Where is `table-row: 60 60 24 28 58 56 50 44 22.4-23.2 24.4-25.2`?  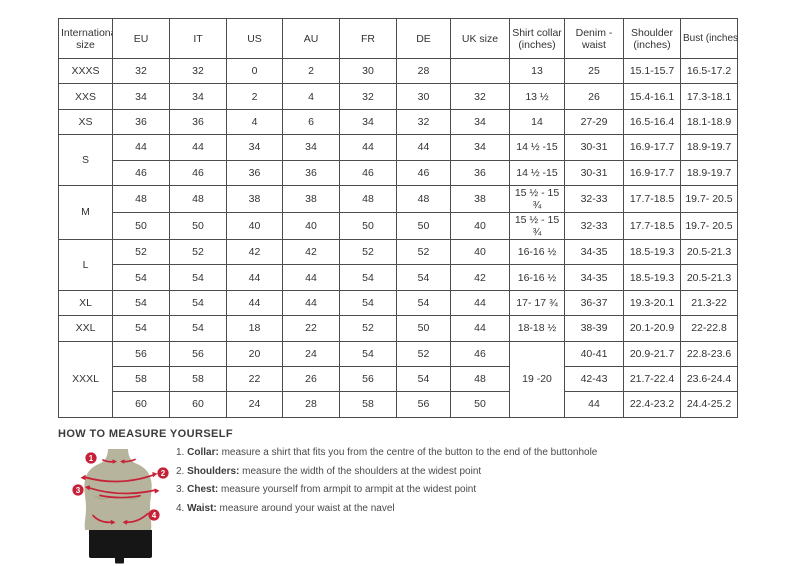
table-row: 60 60 24 28 58 56 50 44 22.4-23.2 24.4-25.2 is located at coordinates (398, 404).